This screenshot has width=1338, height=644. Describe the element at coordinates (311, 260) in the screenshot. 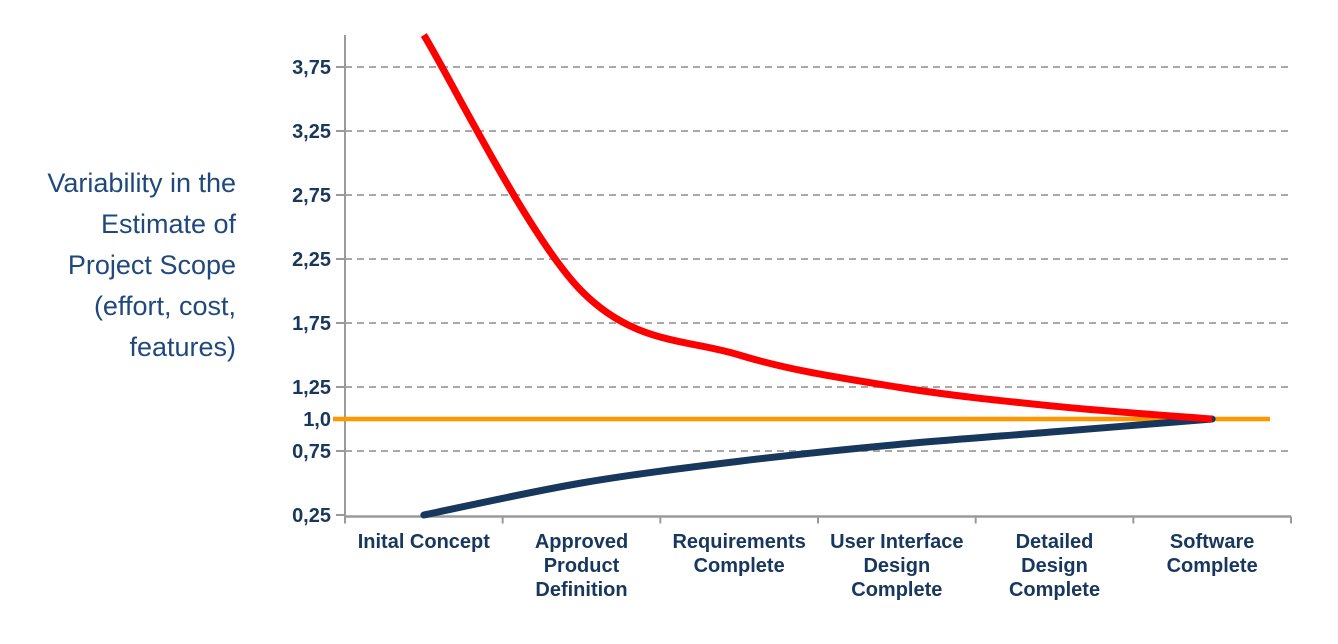

I see `y-tick-label: 2,25` at that location.